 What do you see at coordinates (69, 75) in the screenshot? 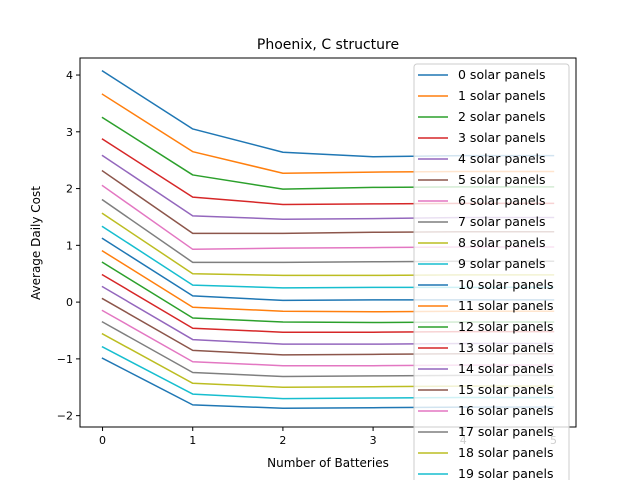
I see `y-tick-label: 4` at bounding box center [69, 75].